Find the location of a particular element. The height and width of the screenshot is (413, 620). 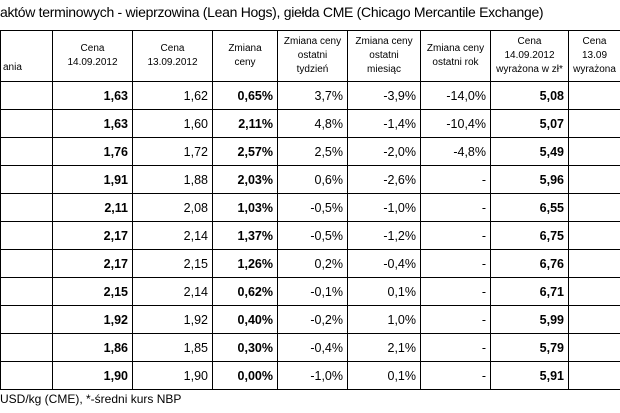

value-cell: 5,07 is located at coordinates (529, 123).